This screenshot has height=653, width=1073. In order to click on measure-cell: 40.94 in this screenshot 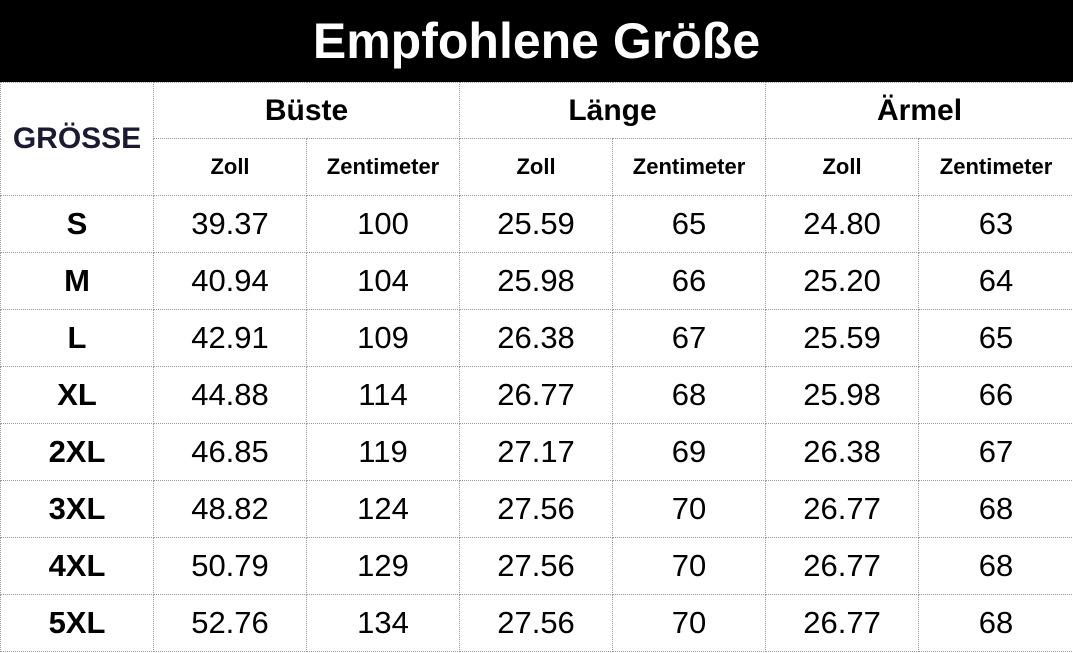, I will do `click(230, 281)`.